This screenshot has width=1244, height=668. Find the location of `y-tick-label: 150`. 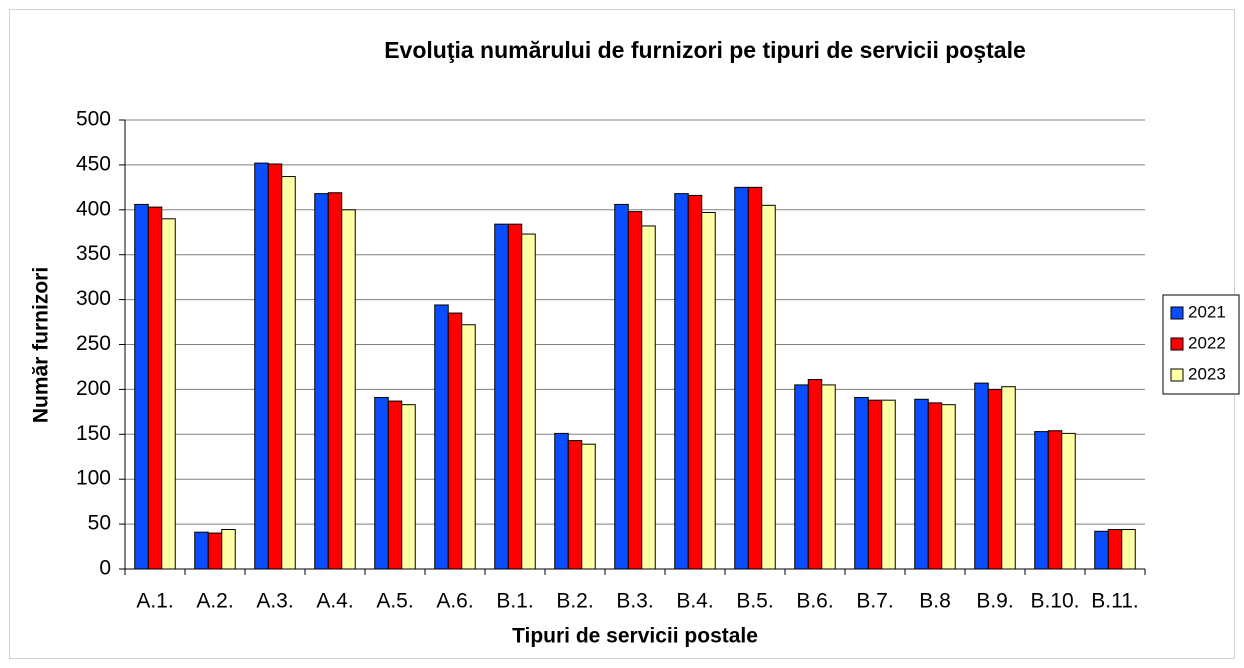

y-tick-label: 150 is located at coordinates (93, 433).